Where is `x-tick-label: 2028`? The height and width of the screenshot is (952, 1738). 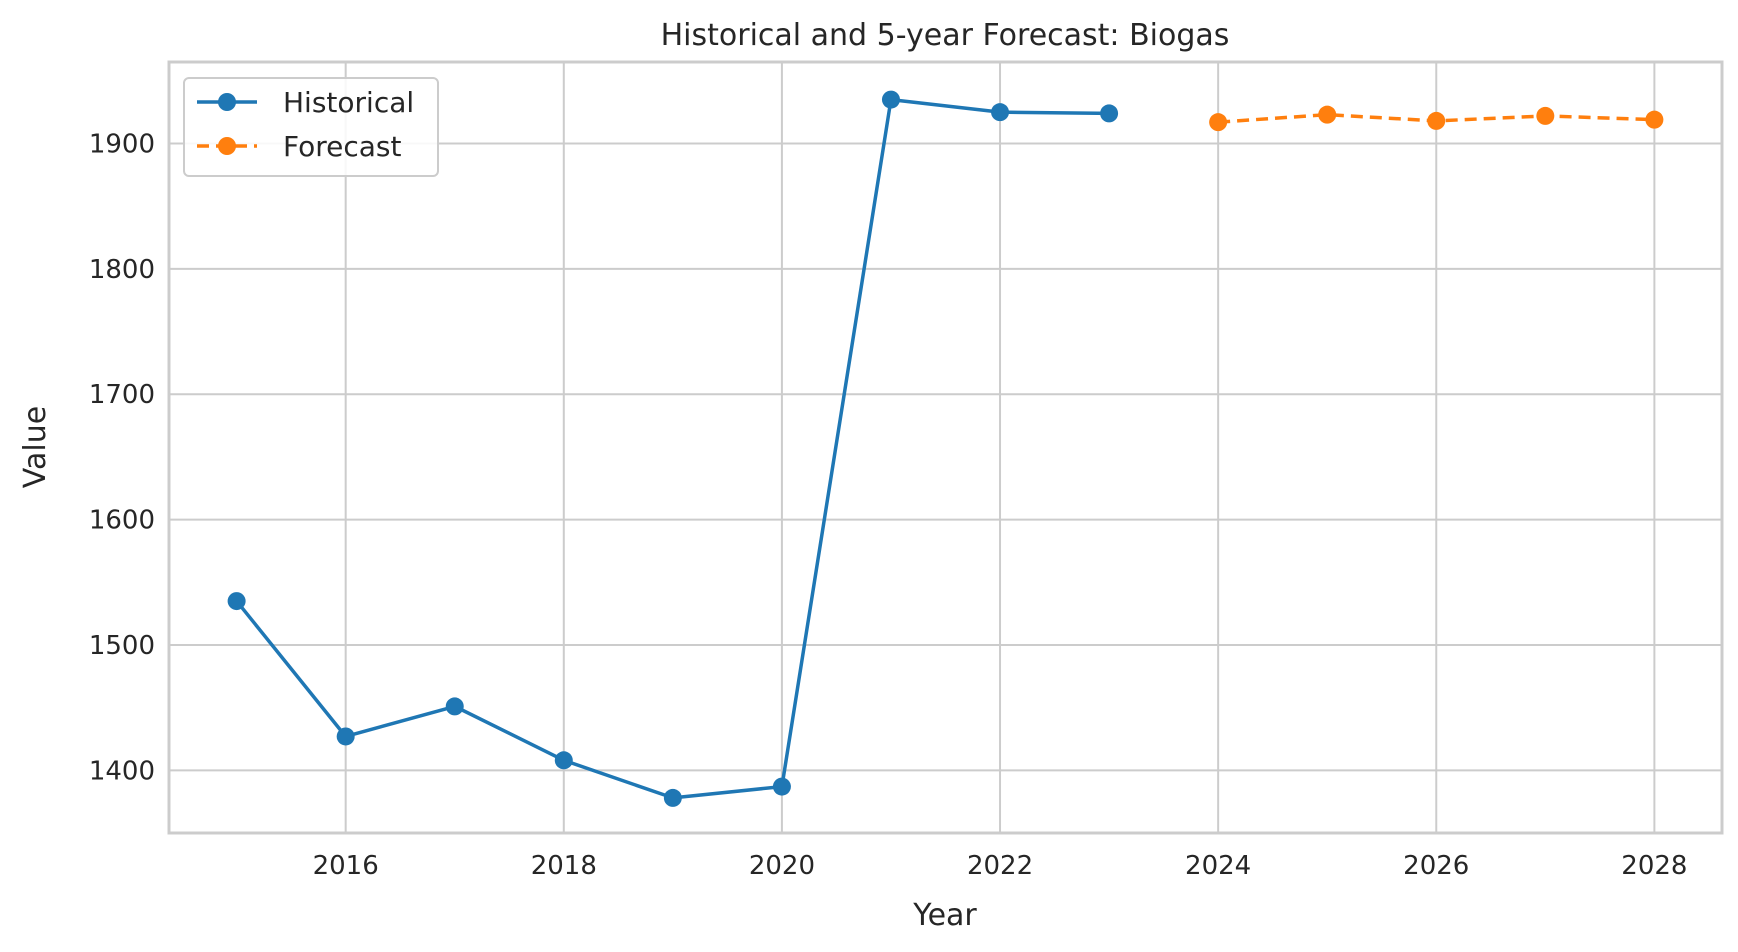
x-tick-label: 2028 is located at coordinates (1654, 866).